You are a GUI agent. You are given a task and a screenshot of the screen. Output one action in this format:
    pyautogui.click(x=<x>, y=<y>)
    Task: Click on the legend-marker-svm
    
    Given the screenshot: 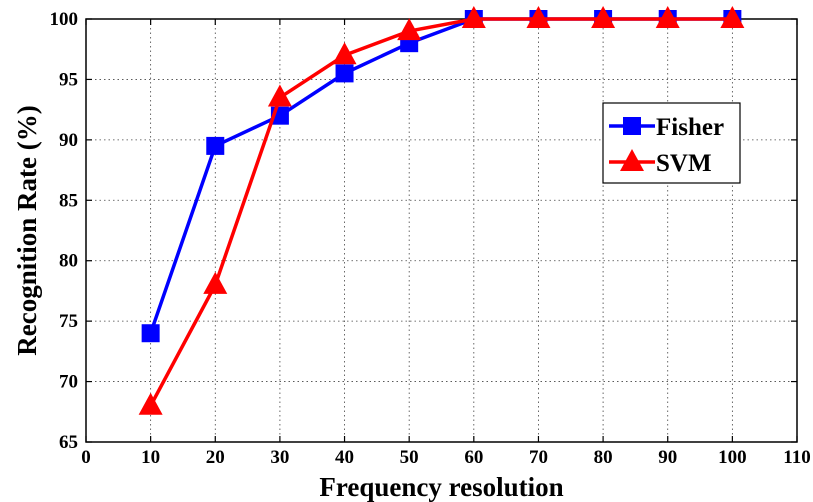 What is the action you would take?
    pyautogui.click(x=632, y=160)
    